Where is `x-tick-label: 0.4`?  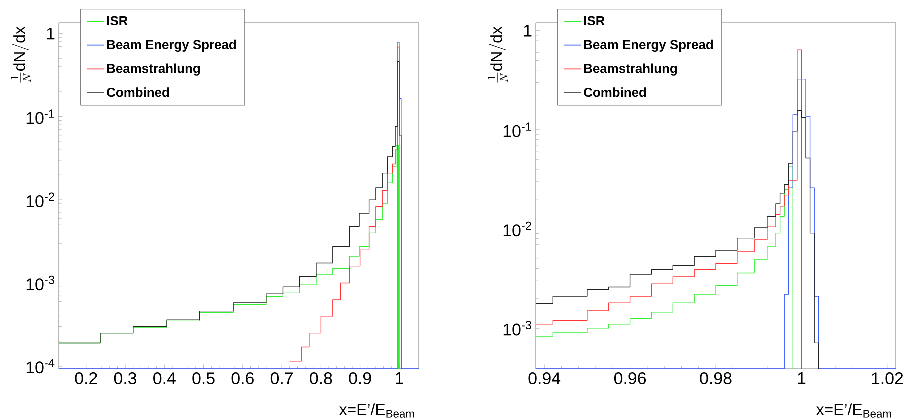
x-tick-label: 0.4 is located at coordinates (165, 378).